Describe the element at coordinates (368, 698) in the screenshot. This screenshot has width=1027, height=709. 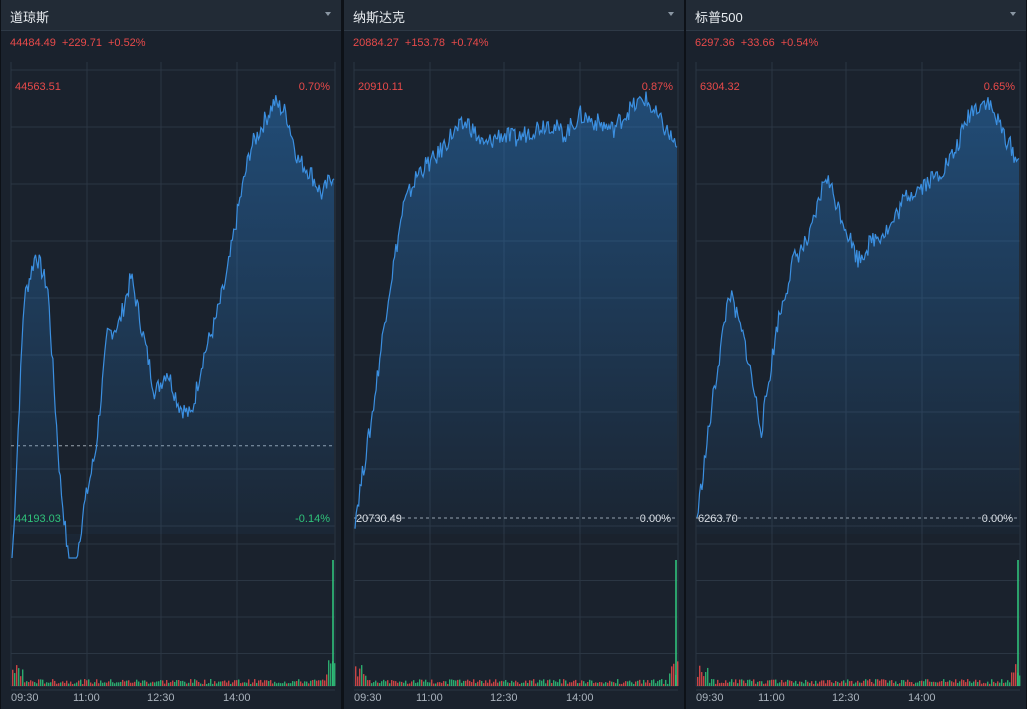
I see `x-tick-label: 09:30` at that location.